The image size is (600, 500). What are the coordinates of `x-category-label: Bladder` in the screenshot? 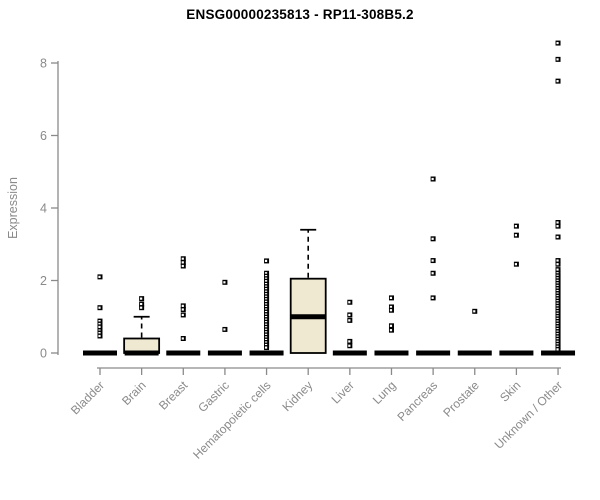 It's located at (87, 397).